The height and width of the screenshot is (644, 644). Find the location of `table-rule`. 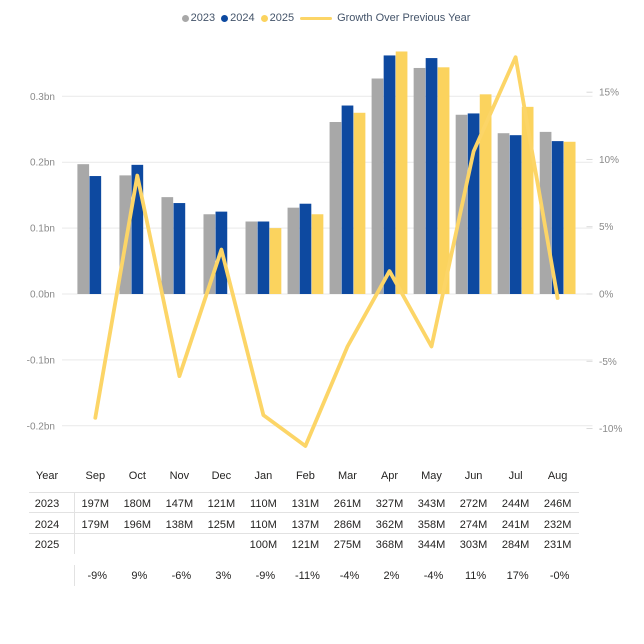

table-rule is located at coordinates (304, 492).